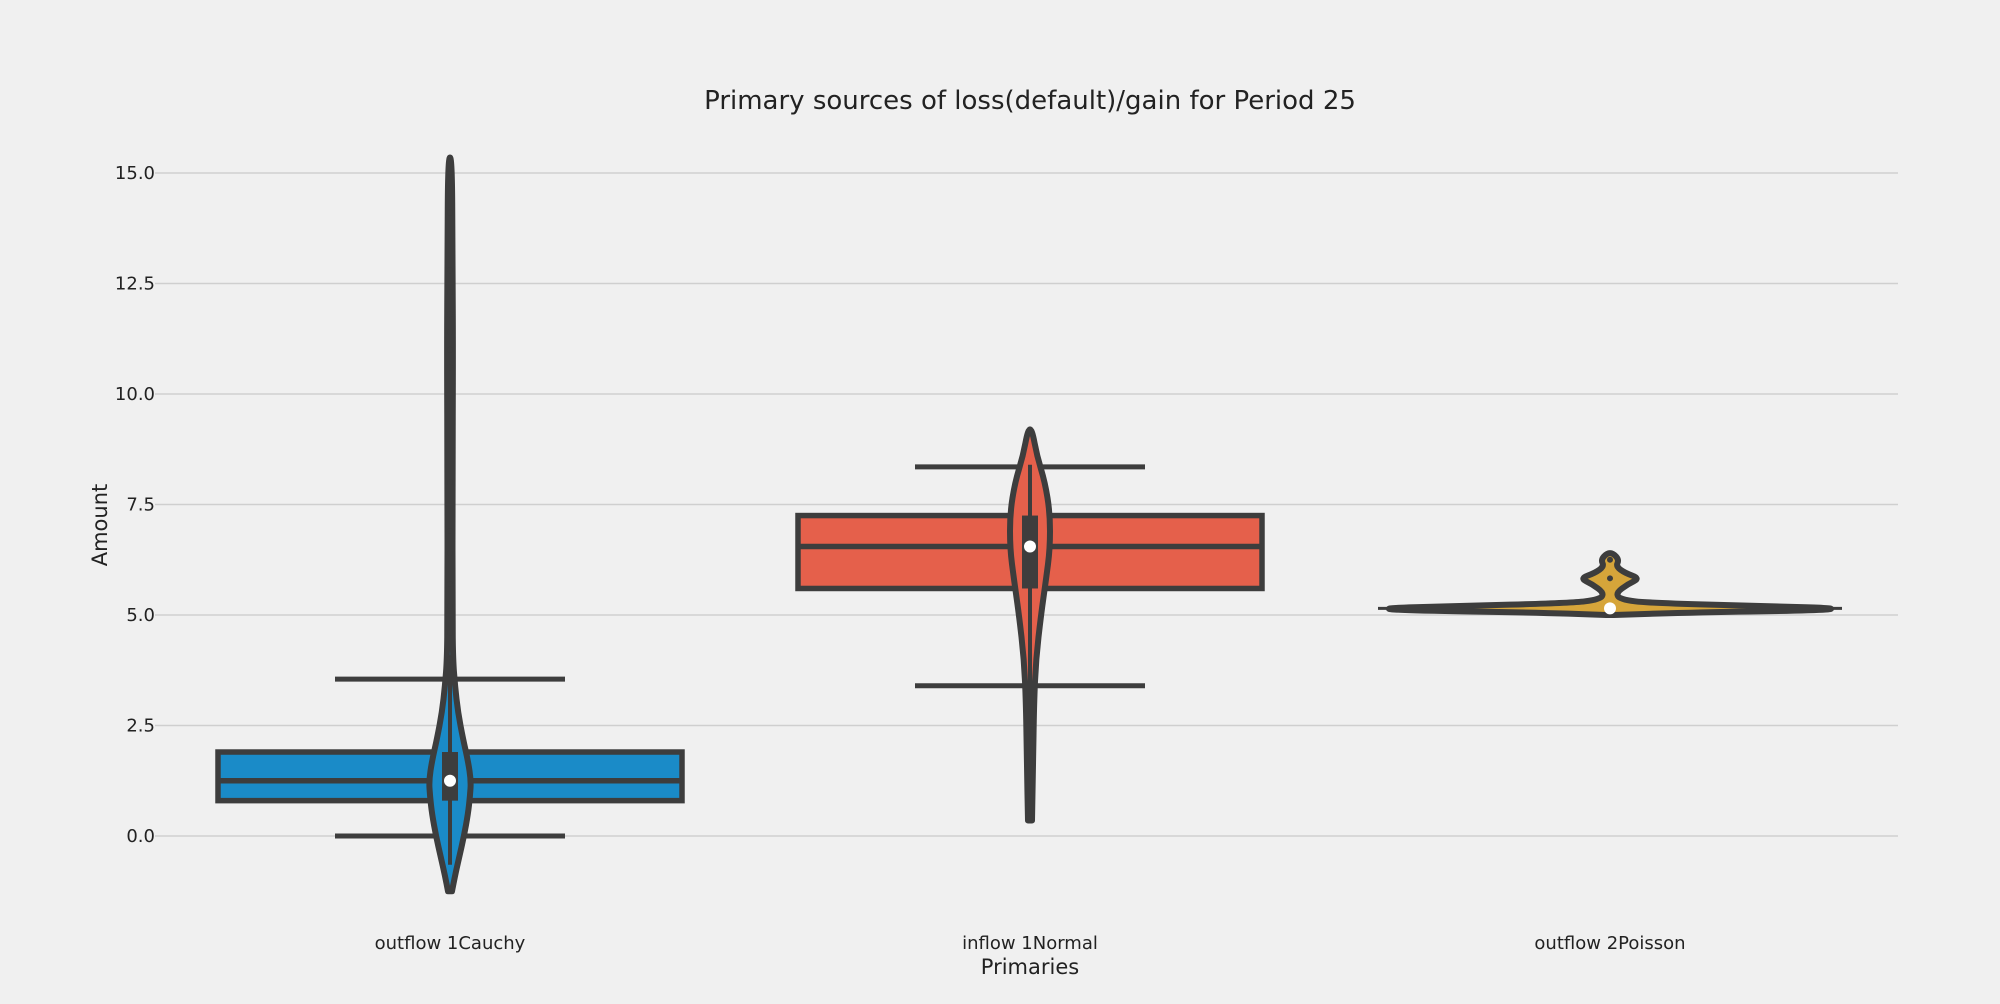 The image size is (2000, 1004). Describe the element at coordinates (1609, 943) in the screenshot. I see `x-tick-label: outflow 2Poisson` at that location.